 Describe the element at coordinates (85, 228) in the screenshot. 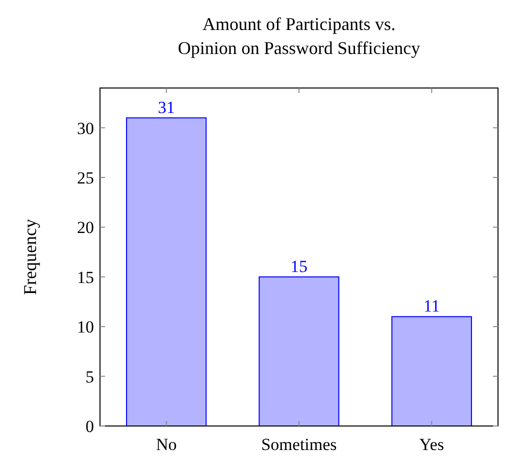

I see `y-tick-label: 20` at that location.